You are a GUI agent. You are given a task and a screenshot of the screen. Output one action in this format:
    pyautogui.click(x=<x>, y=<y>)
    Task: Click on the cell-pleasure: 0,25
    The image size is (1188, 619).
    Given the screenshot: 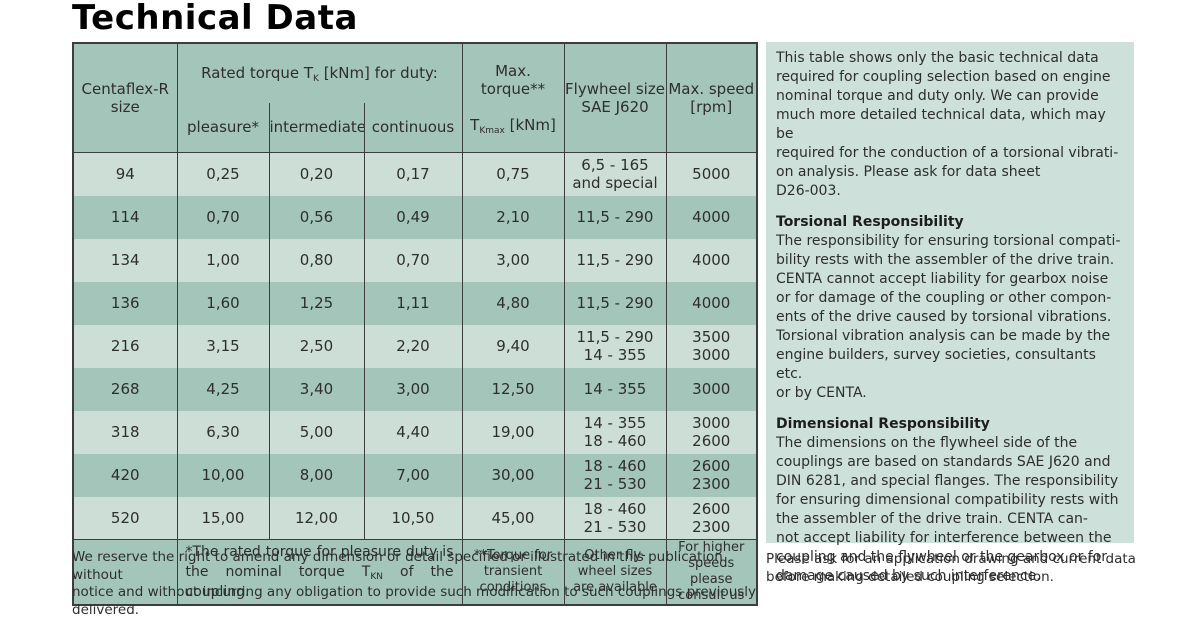 What is the action you would take?
    pyautogui.click(x=222, y=174)
    